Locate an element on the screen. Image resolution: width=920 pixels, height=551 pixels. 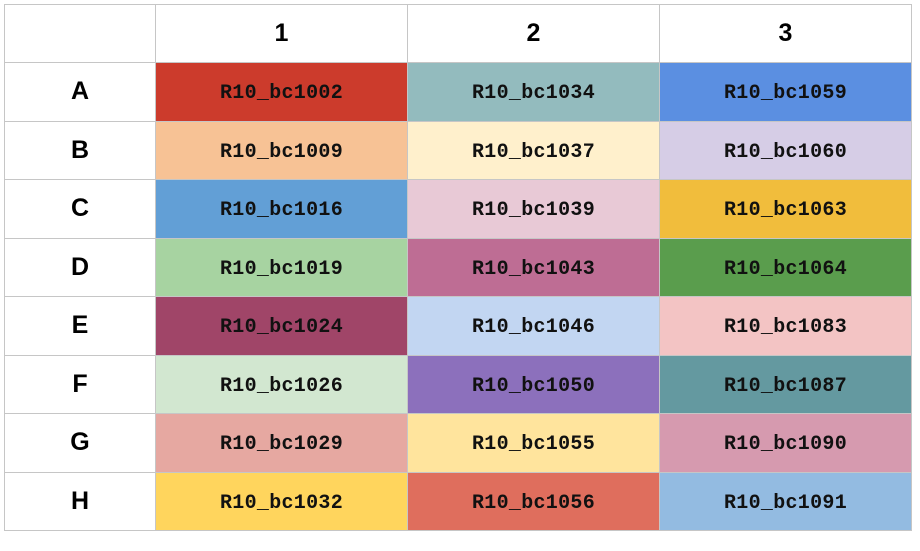
corner-cell is located at coordinates (80, 33).